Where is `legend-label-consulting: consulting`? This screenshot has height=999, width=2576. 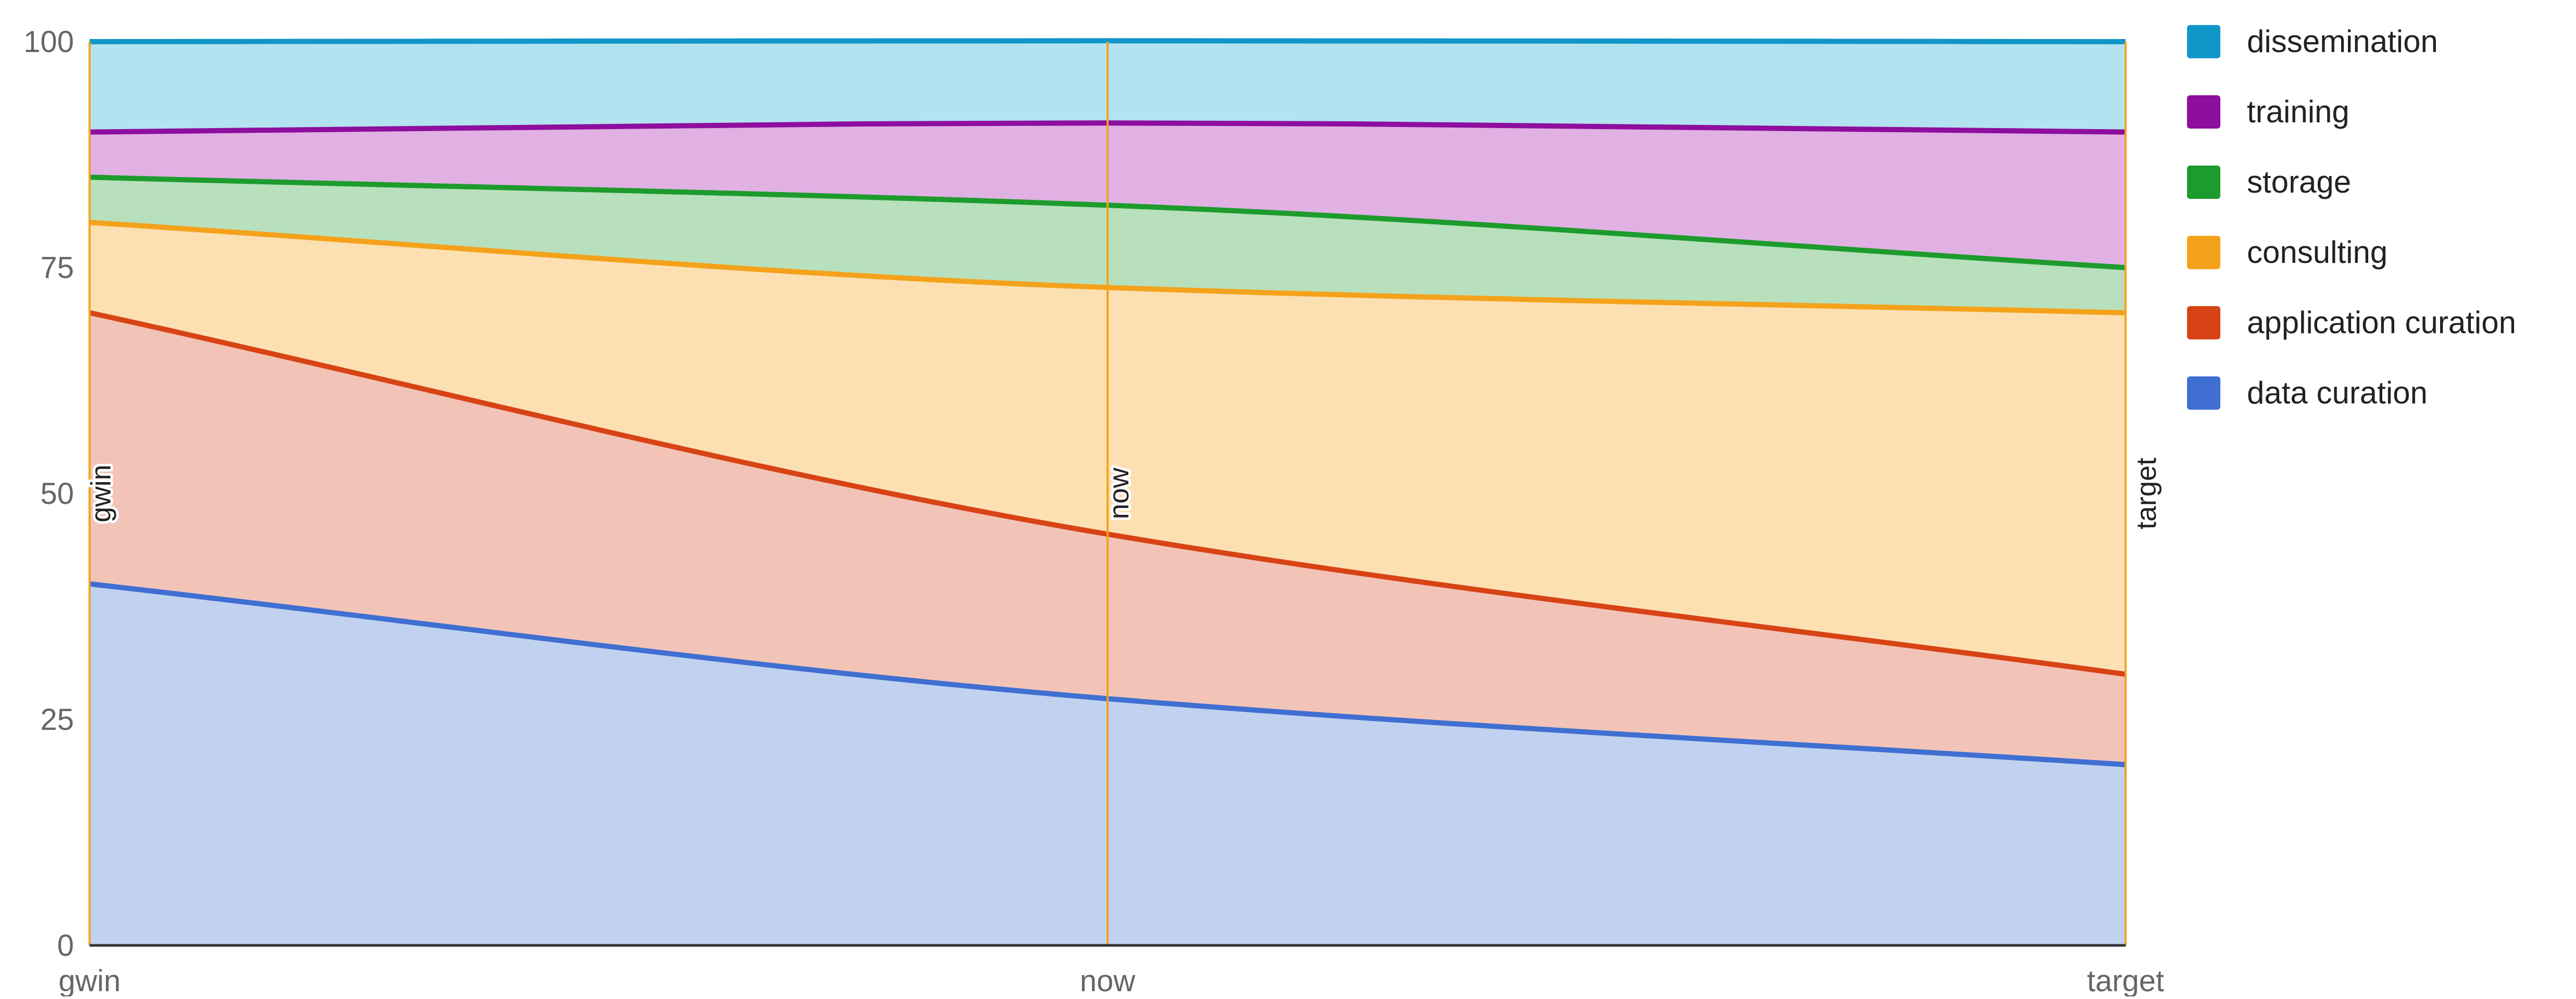
legend-label-consulting: consulting is located at coordinates (2317, 252).